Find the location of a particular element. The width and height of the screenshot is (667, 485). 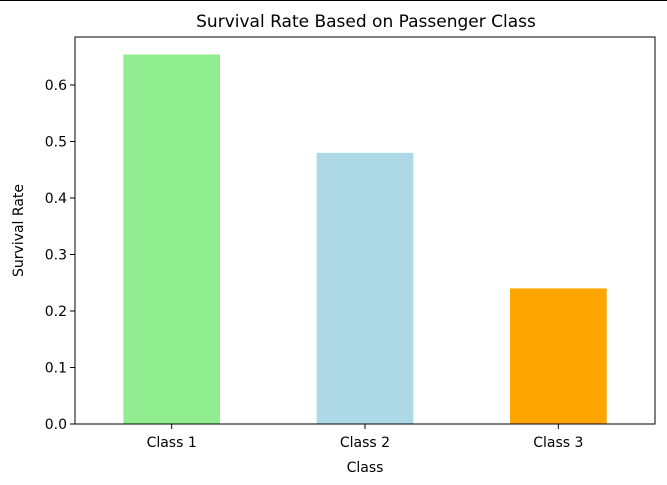

y-tick-label: 0.2 is located at coordinates (56, 312).